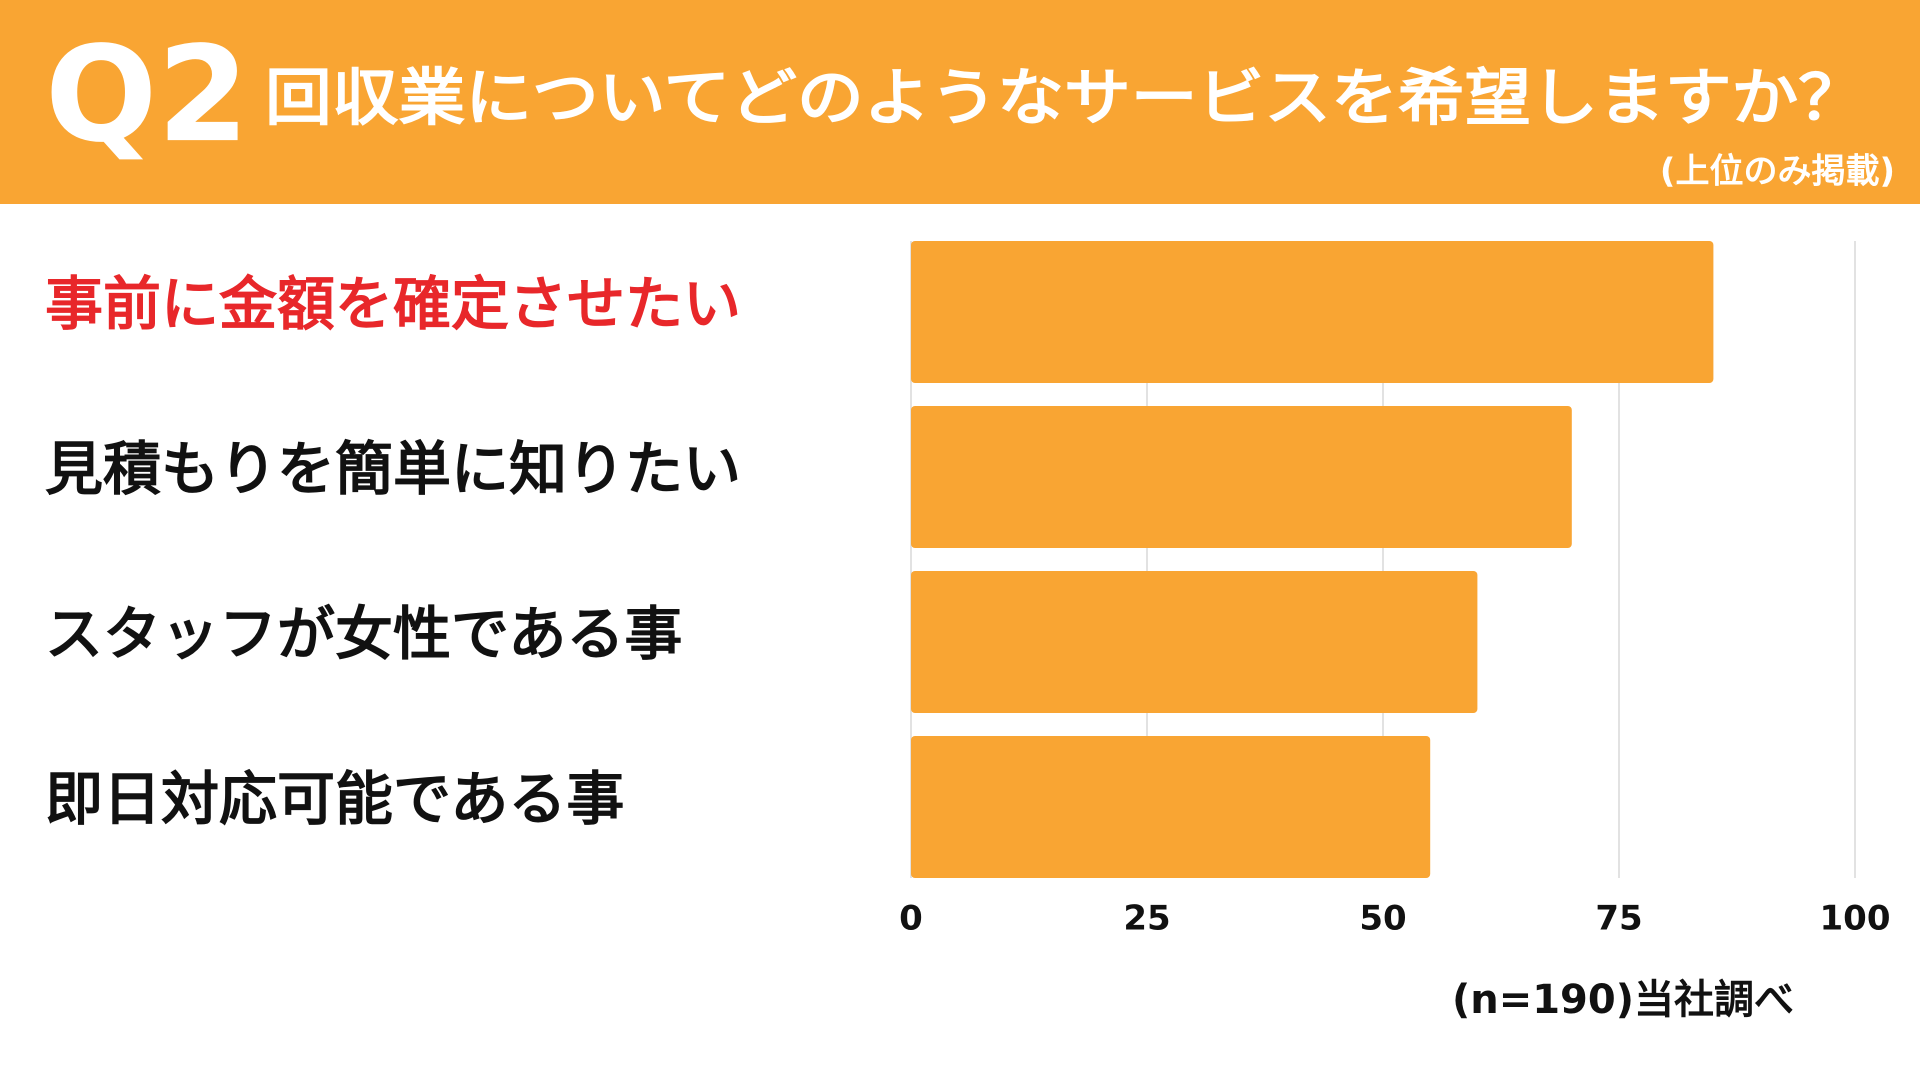 The width and height of the screenshot is (1920, 1080). What do you see at coordinates (393, 469) in the screenshot?
I see `category-label: 見積もりを簡単に知りたい` at bounding box center [393, 469].